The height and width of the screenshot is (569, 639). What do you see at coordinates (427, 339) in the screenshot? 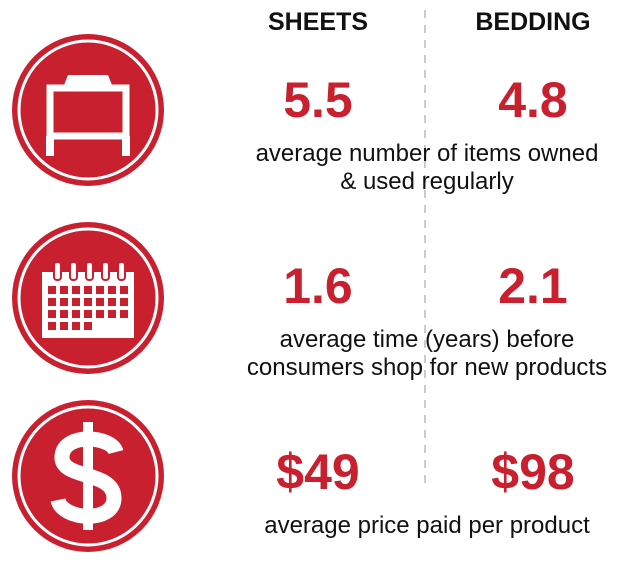
I see `description: average time (years) before` at bounding box center [427, 339].